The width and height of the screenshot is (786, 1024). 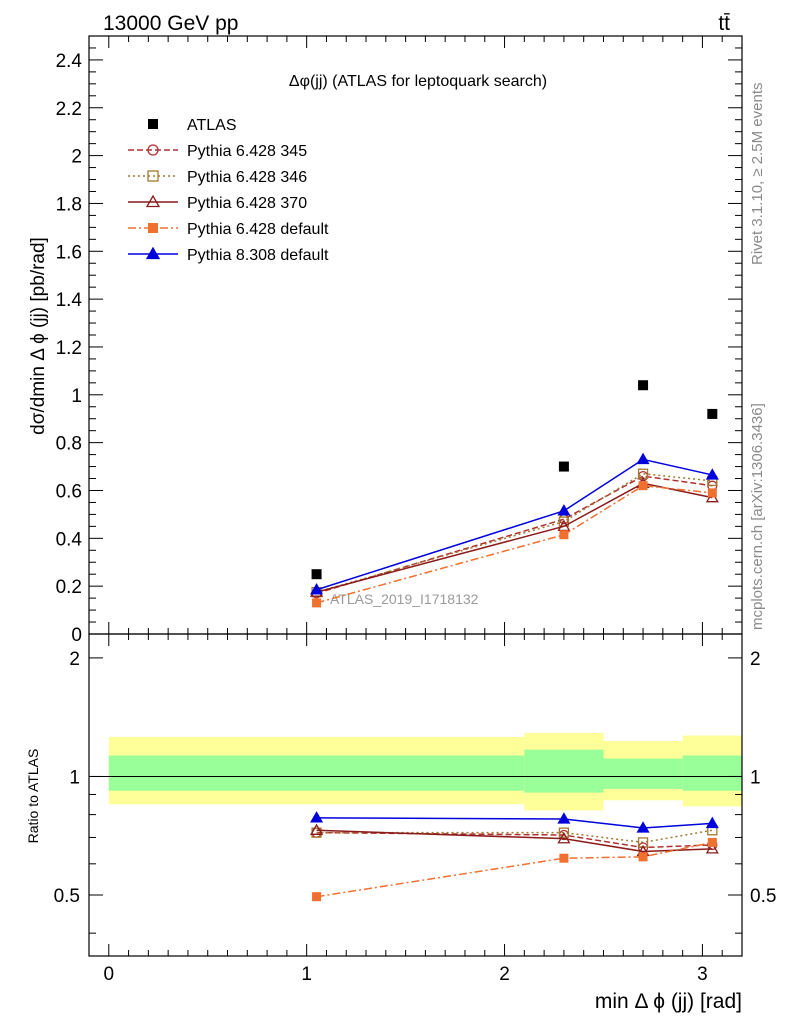 I want to click on legend-label: ATLAS, so click(x=212, y=125).